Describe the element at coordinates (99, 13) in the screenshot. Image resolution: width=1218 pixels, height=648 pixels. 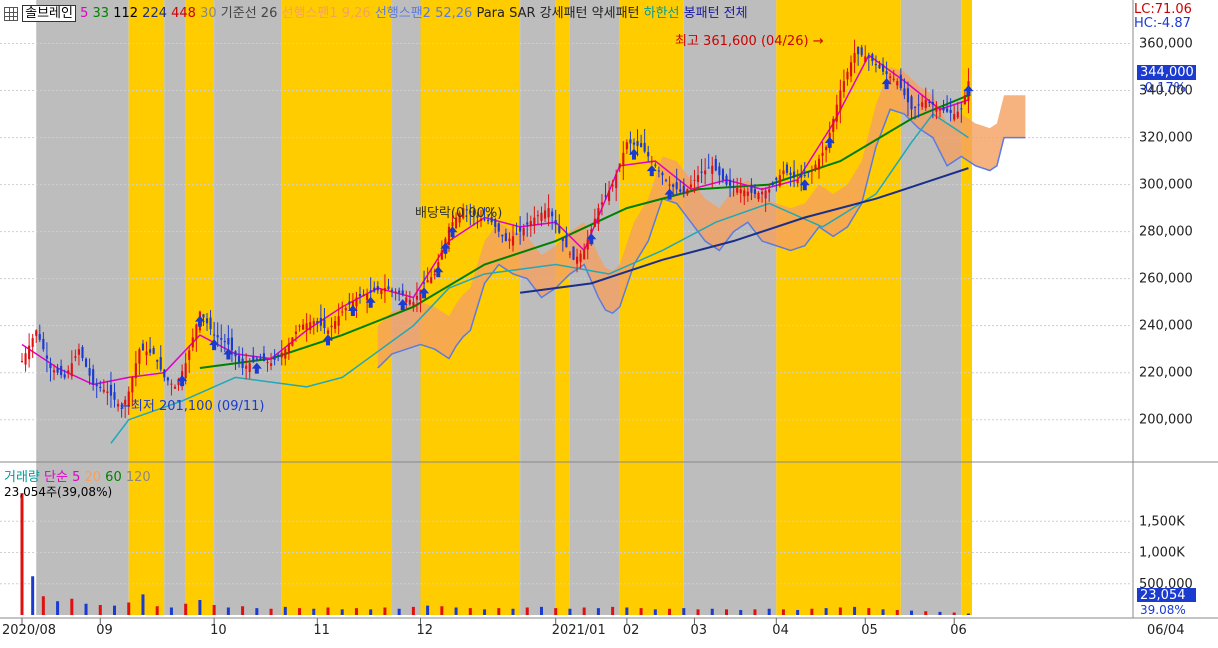
I see `ma_periods-item-1: 33` at that location.